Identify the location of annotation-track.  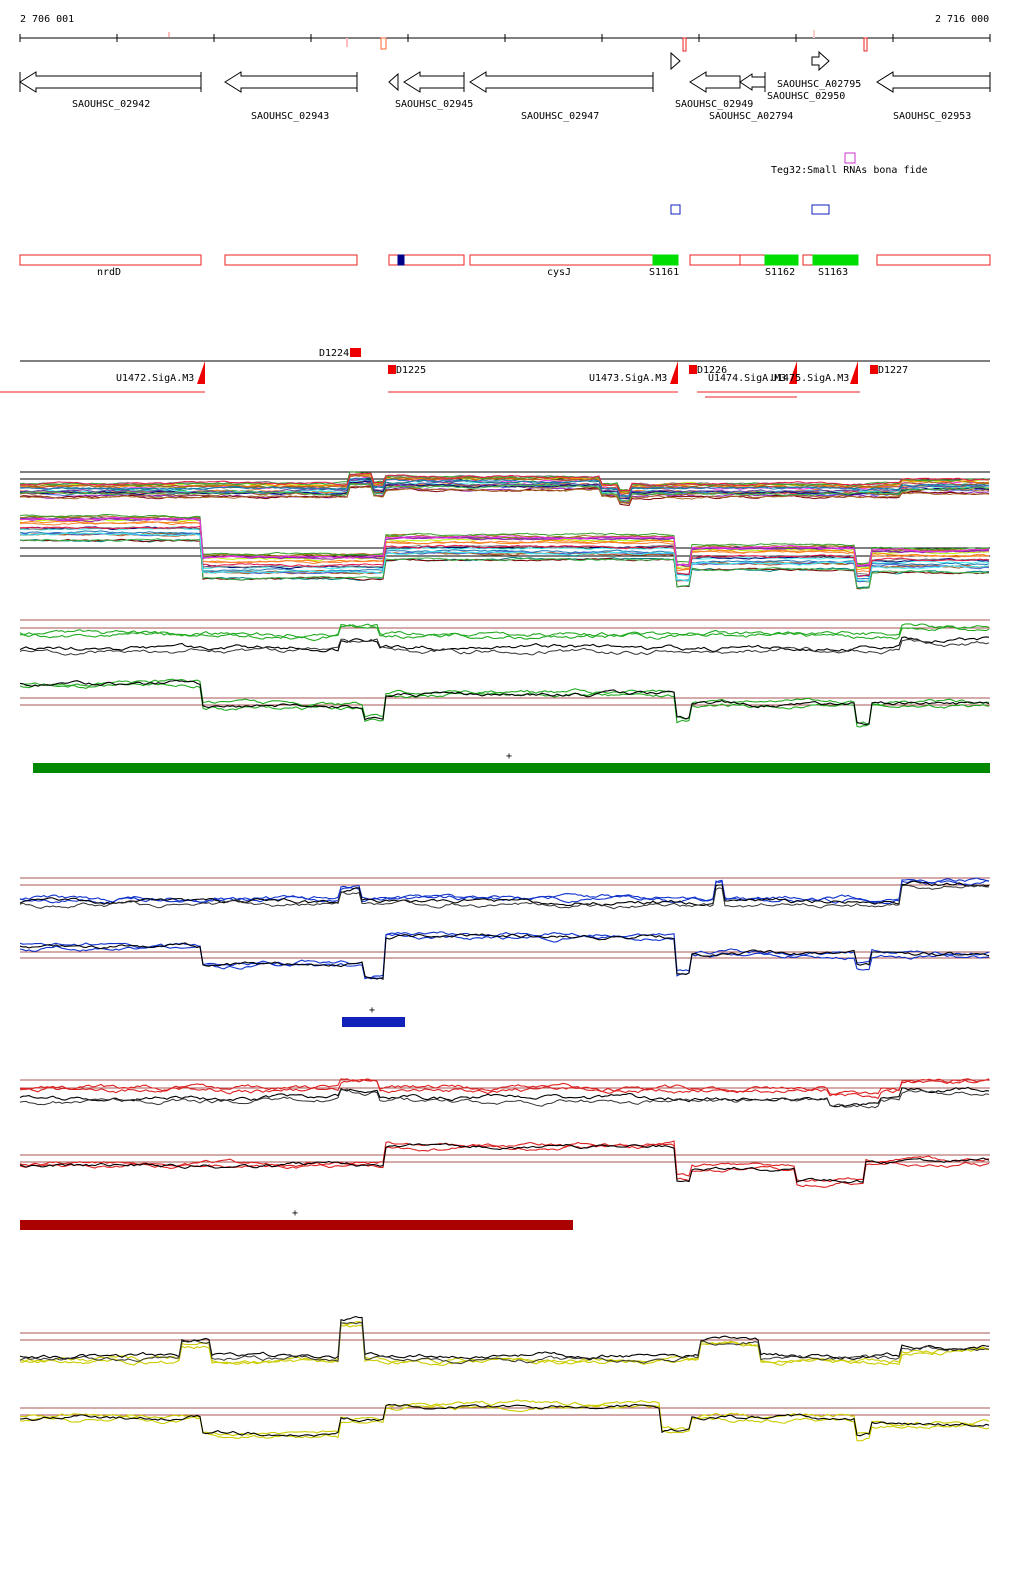
(505, 260).